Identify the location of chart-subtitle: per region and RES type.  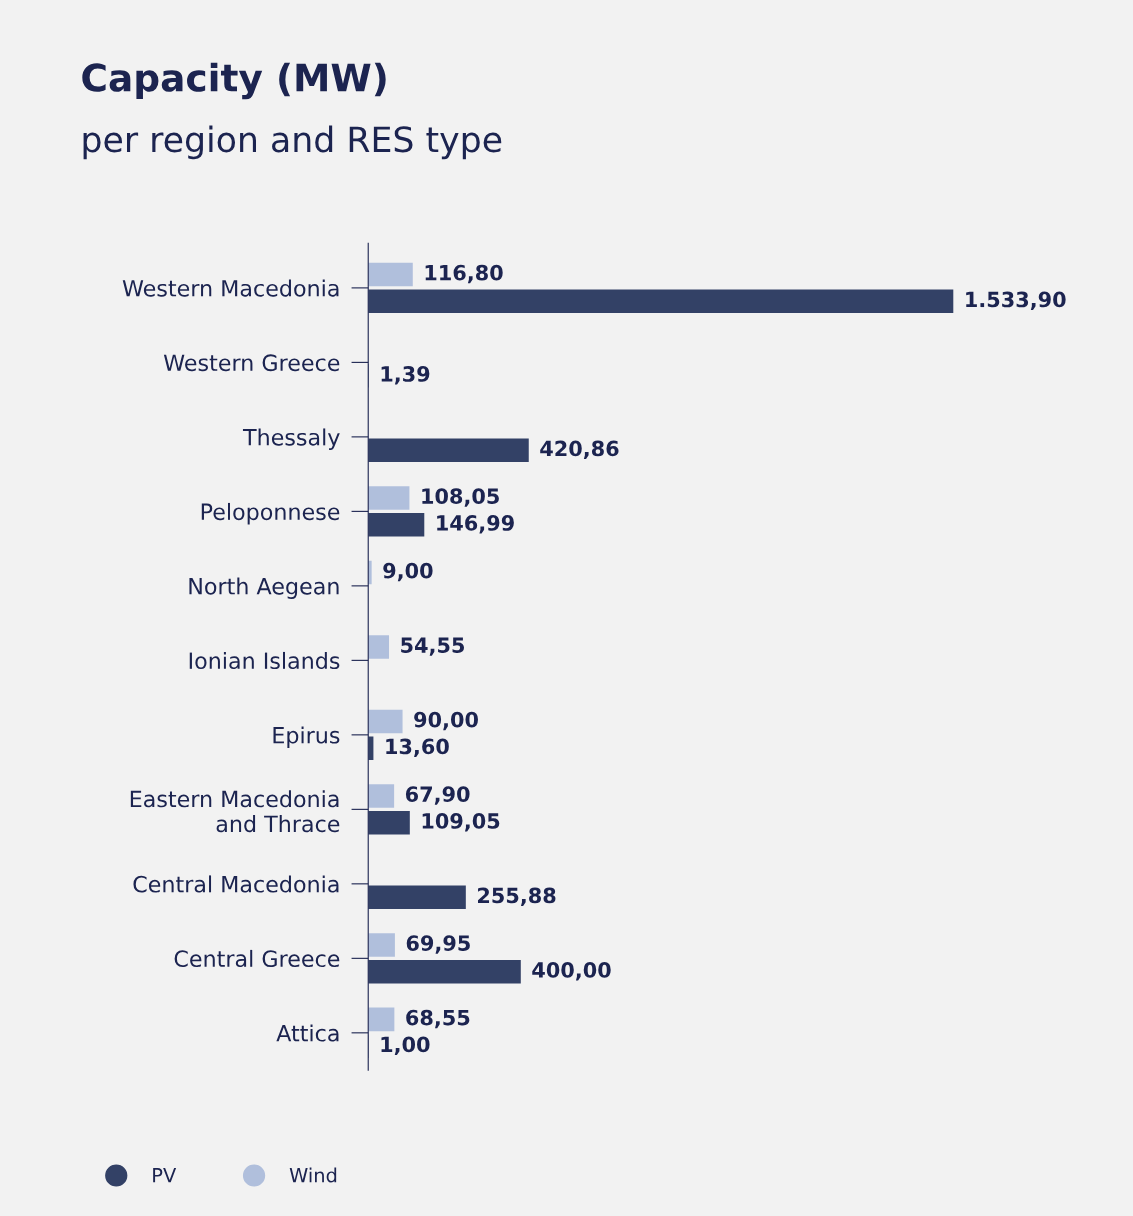
(292, 142).